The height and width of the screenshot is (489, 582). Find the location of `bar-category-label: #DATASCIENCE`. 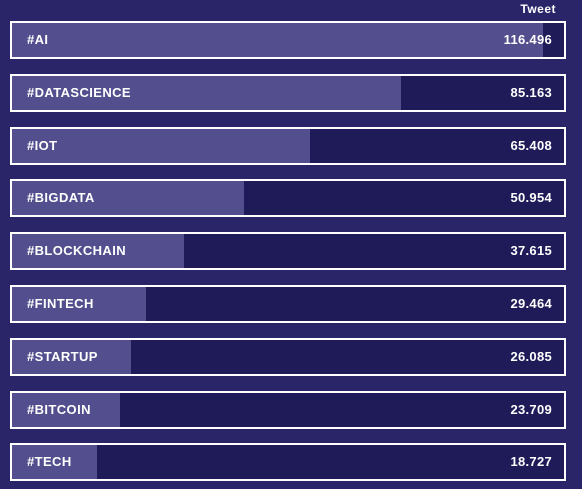

bar-category-label: #DATASCIENCE is located at coordinates (79, 92).